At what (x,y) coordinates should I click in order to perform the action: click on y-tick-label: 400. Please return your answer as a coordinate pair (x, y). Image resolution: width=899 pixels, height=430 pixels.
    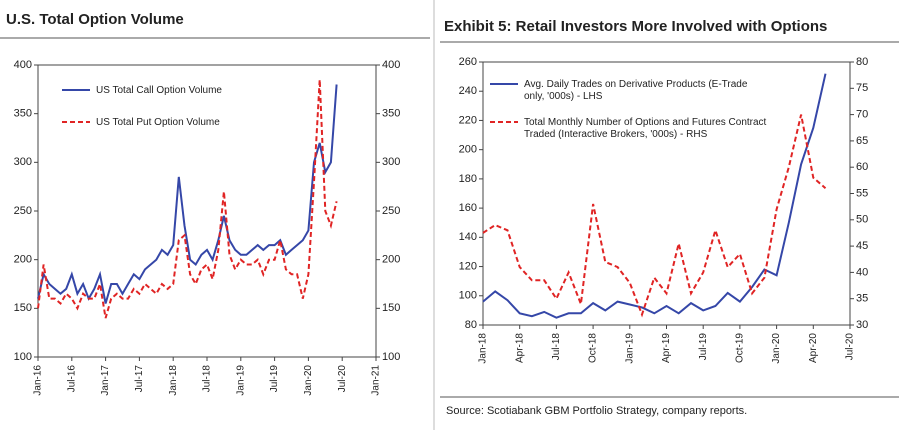
    Looking at the image, I should click on (23, 65).